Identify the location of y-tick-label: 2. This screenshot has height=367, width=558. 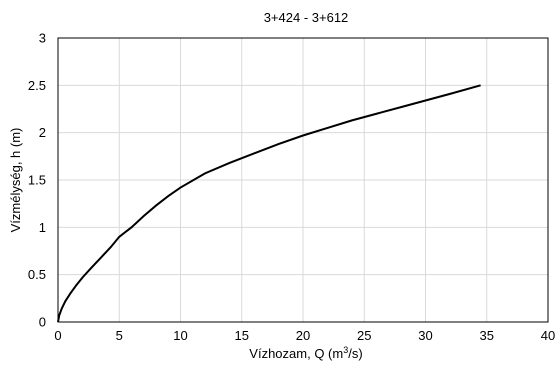
(42, 132).